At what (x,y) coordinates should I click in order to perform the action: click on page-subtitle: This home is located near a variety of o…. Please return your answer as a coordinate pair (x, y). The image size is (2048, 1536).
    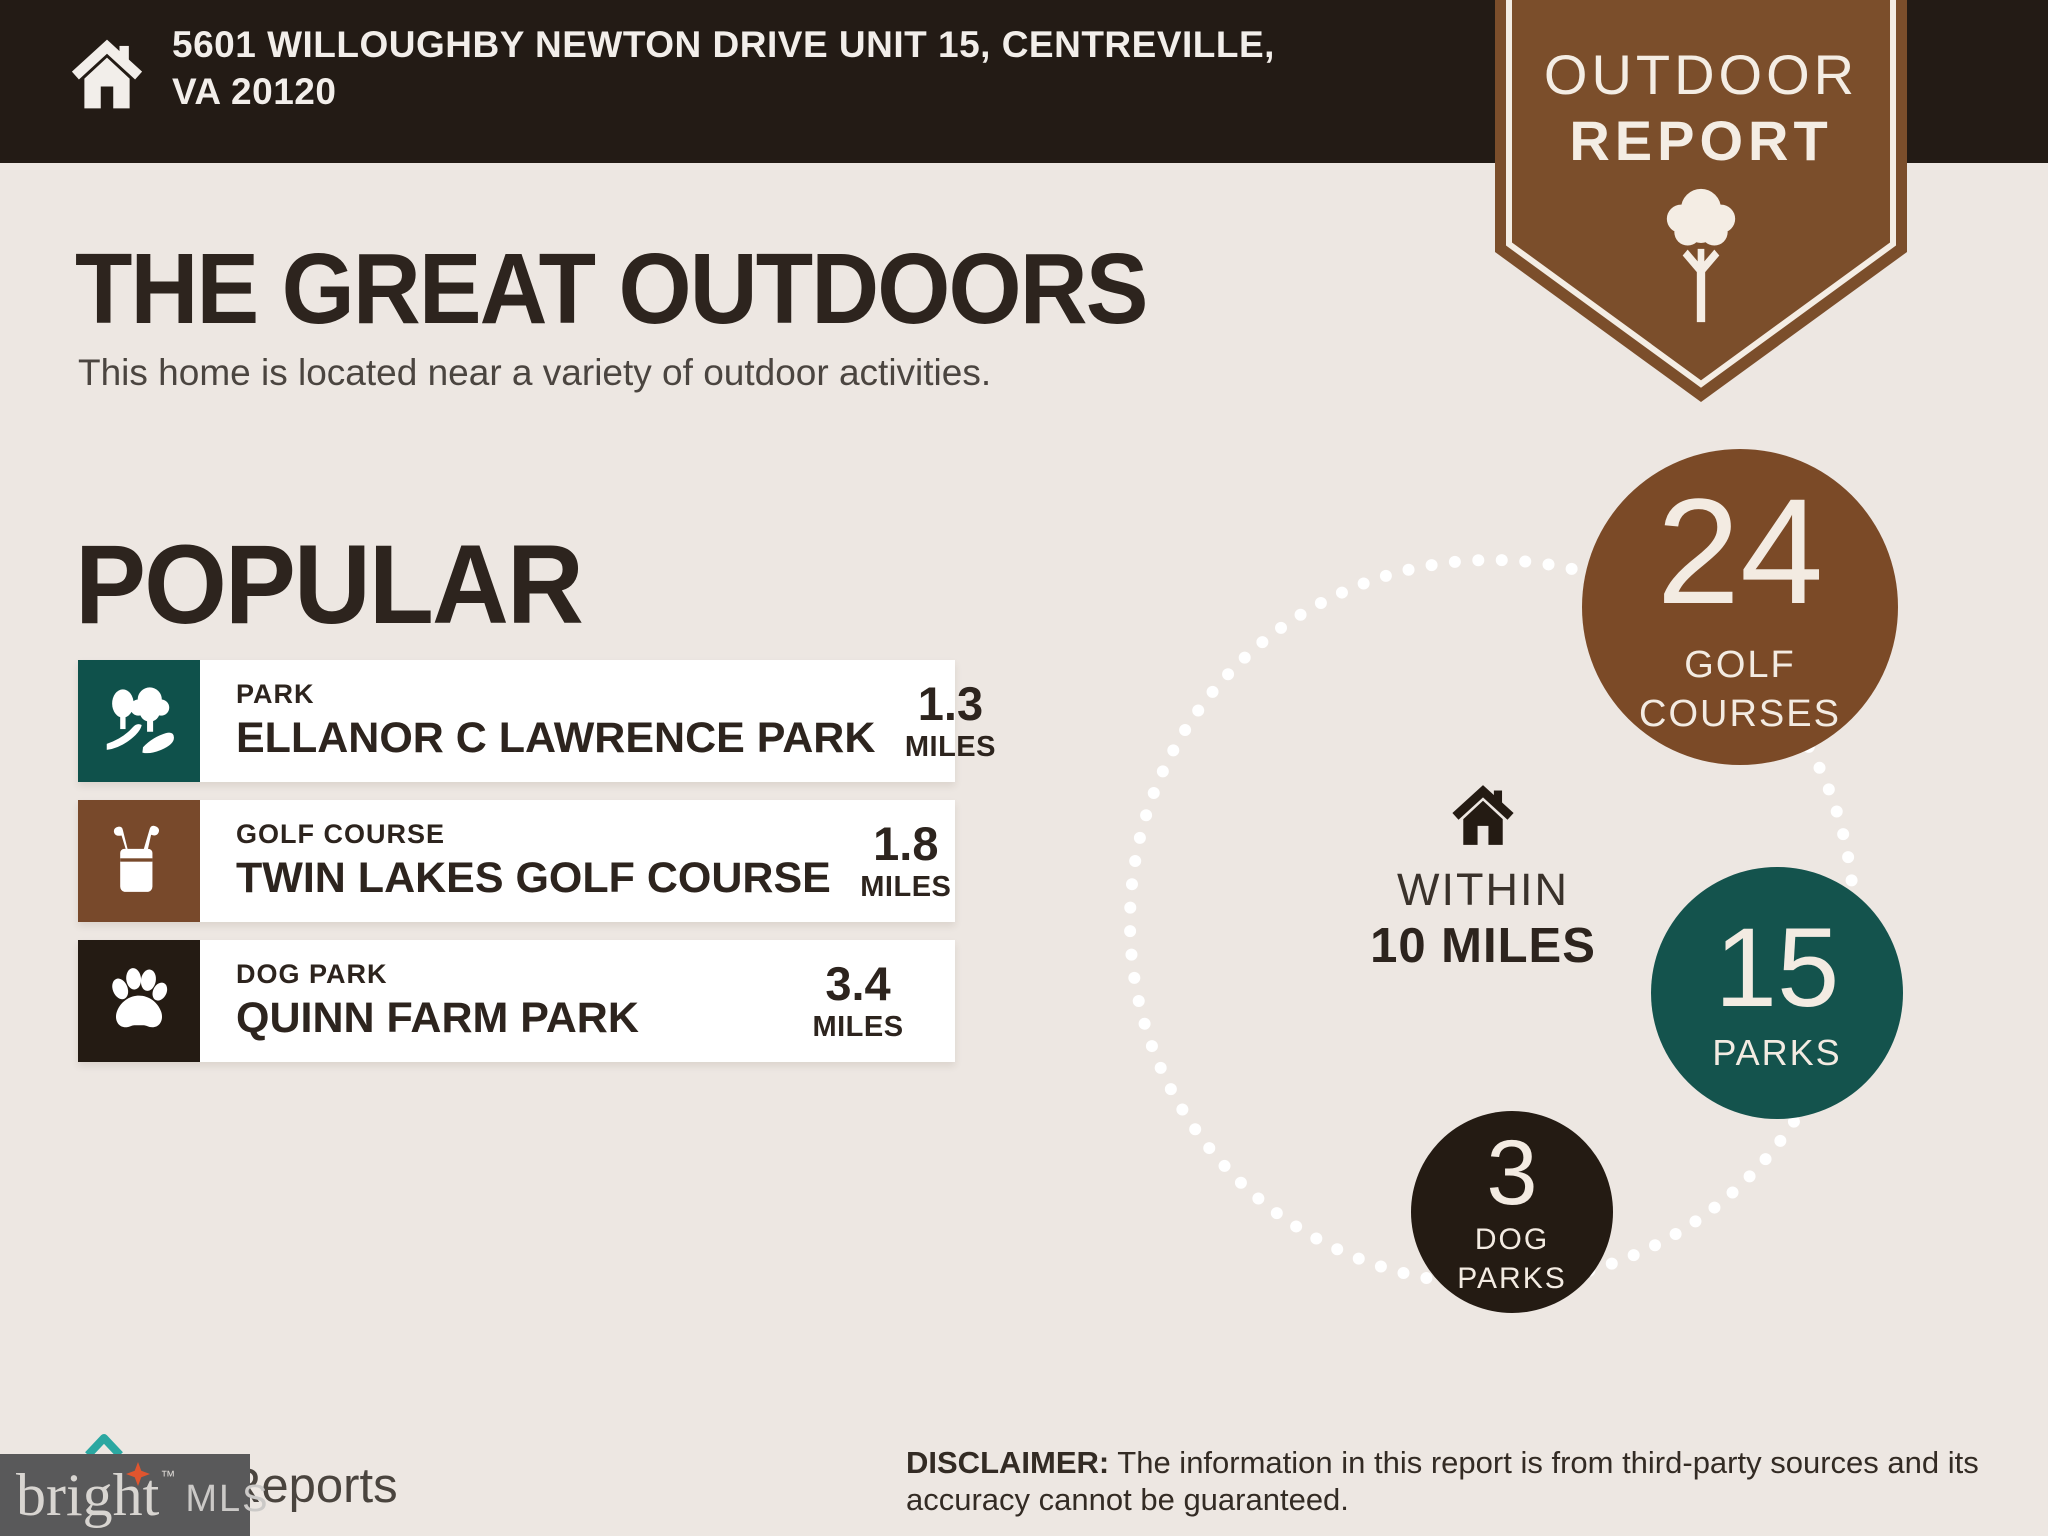
    Looking at the image, I should click on (535, 372).